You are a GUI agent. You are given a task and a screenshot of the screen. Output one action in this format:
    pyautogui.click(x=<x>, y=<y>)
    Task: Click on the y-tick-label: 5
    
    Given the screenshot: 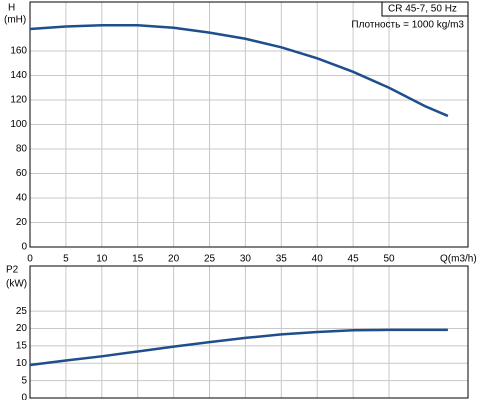 What is the action you would take?
    pyautogui.click(x=24, y=380)
    